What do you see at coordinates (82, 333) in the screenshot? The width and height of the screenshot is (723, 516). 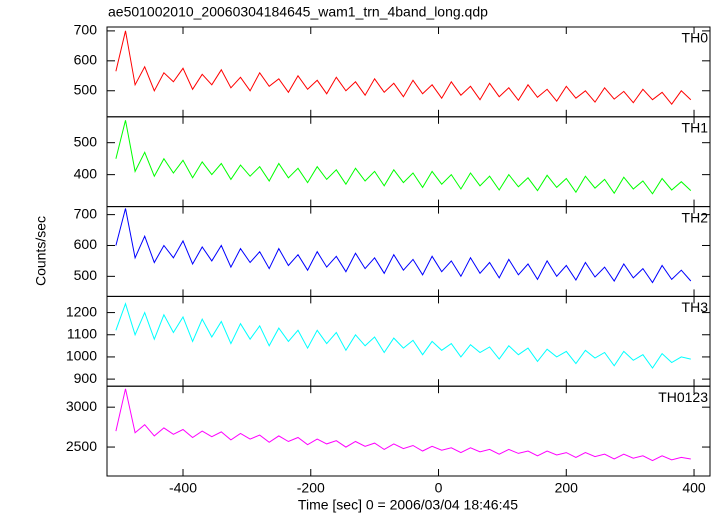 I see `y-tick-label: 1100` at bounding box center [82, 333].